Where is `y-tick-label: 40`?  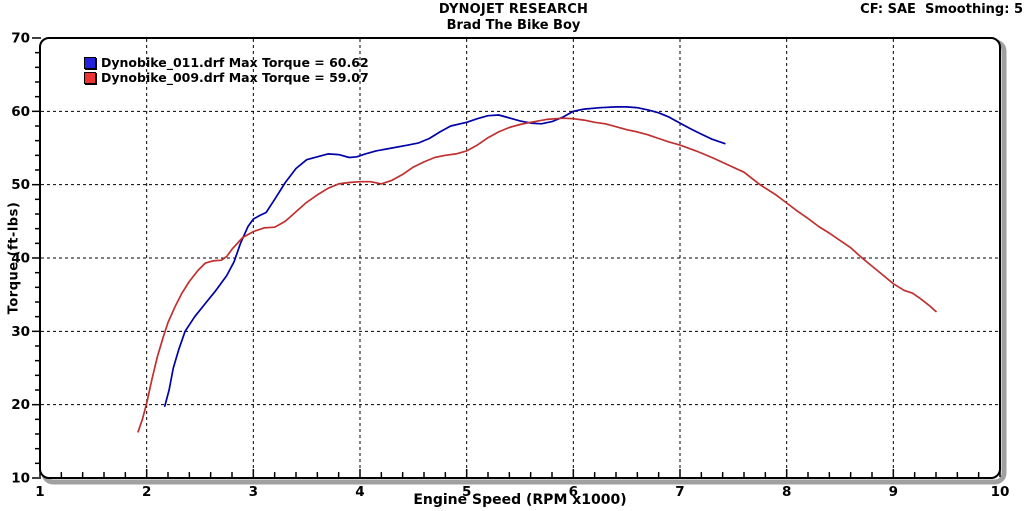
y-tick-label: 40 is located at coordinates (20, 259).